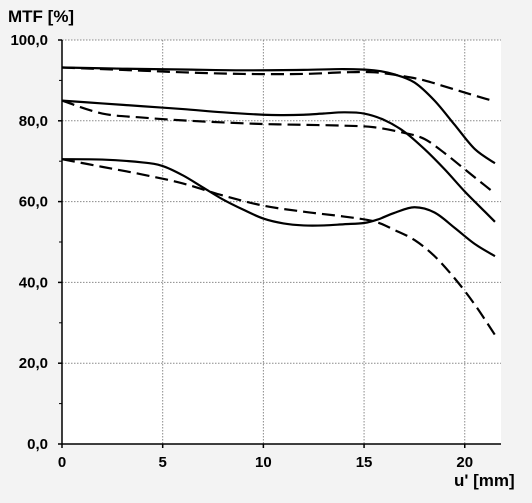 This screenshot has width=532, height=503. Describe the element at coordinates (62, 462) in the screenshot. I see `x-tick-label: 0` at that location.